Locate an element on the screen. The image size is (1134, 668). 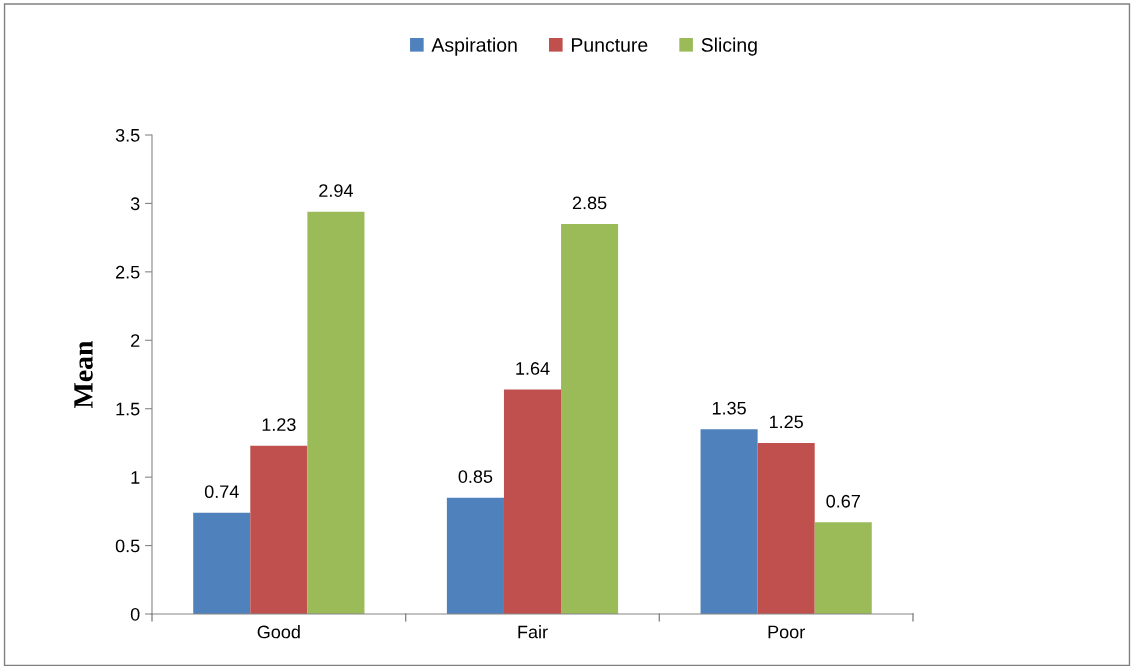
y-tick-label: 0.5 is located at coordinates (127, 546).